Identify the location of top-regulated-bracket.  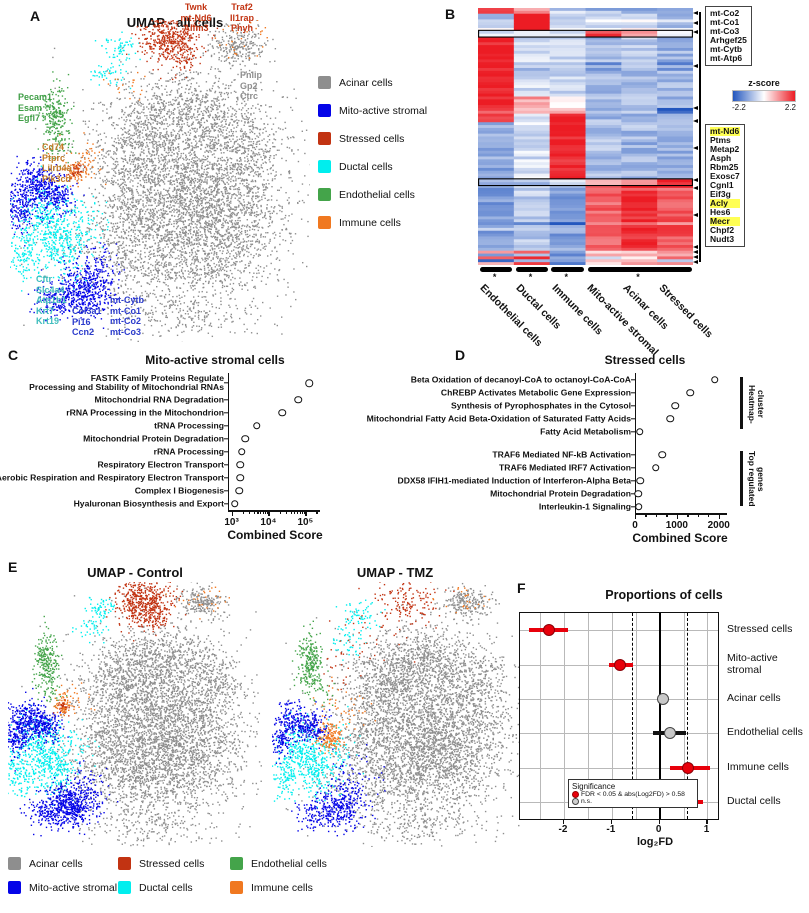
(741, 478).